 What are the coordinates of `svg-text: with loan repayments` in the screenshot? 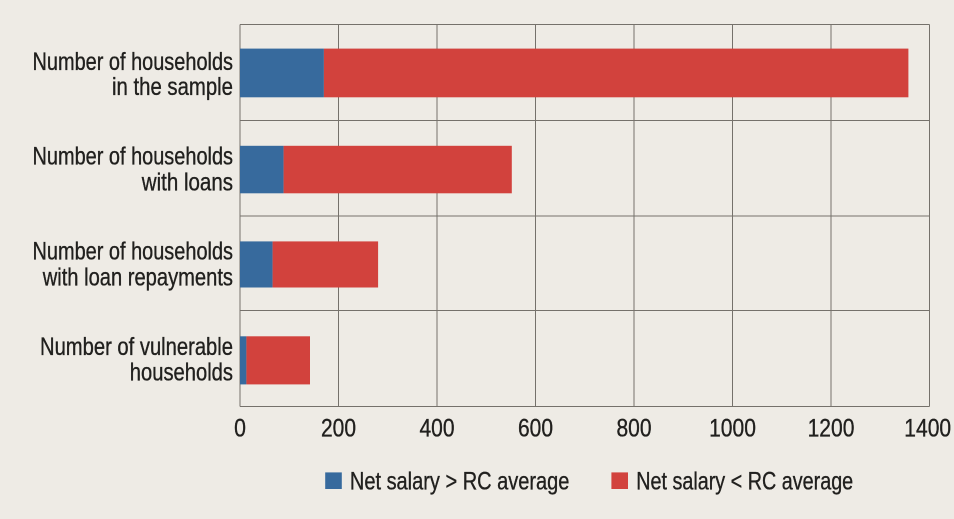 It's located at (137, 278).